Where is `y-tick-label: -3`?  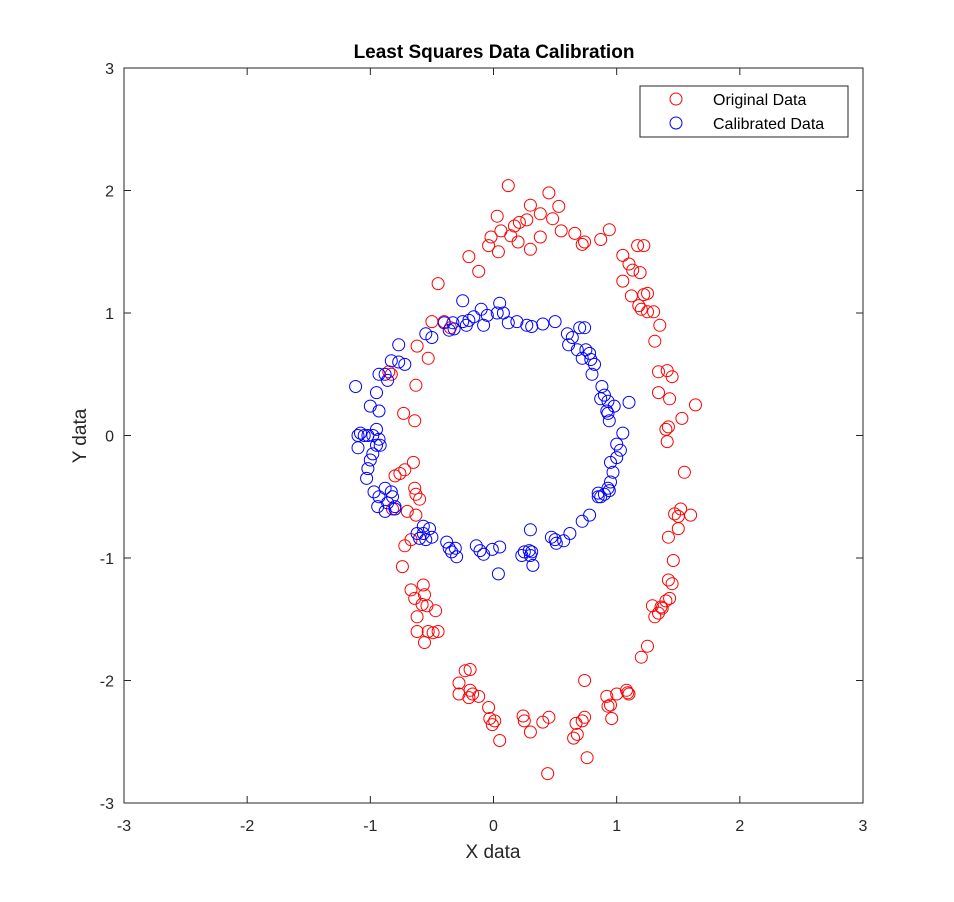 y-tick-label: -3 is located at coordinates (107, 804).